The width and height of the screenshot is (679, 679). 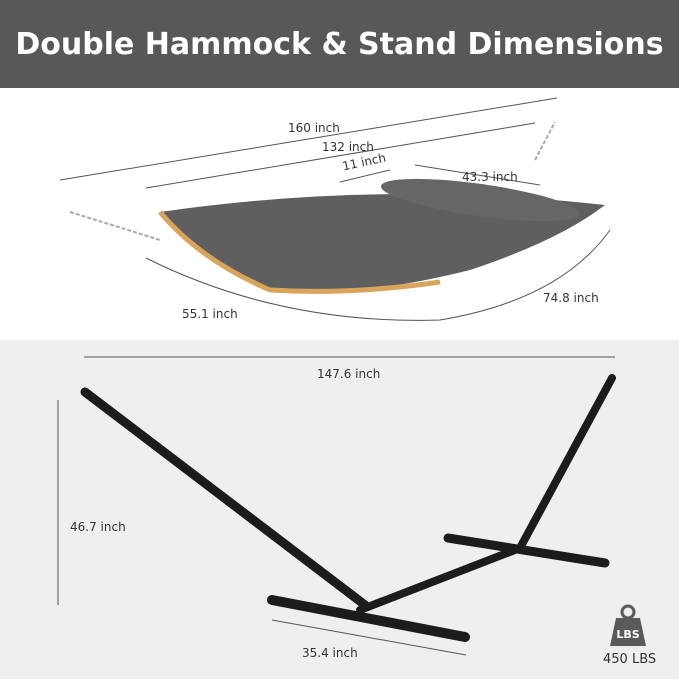 I want to click on page-title: Double Hammock & Stand Dimensions, so click(x=339, y=44).